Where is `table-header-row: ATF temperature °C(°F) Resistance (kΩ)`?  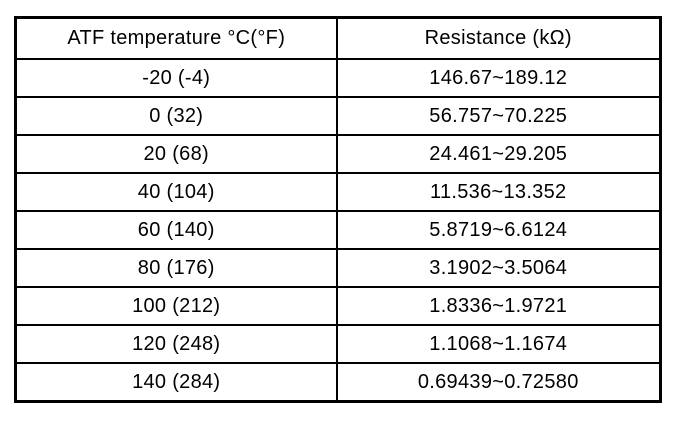
table-header-row: ATF temperature °C(°F) Resistance (kΩ) is located at coordinates (338, 38).